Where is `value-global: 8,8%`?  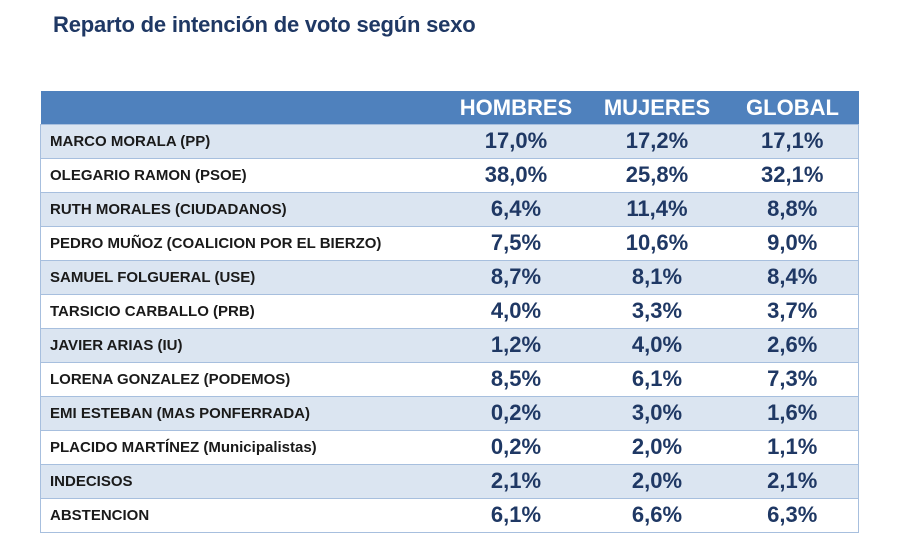
value-global: 8,8% is located at coordinates (792, 209).